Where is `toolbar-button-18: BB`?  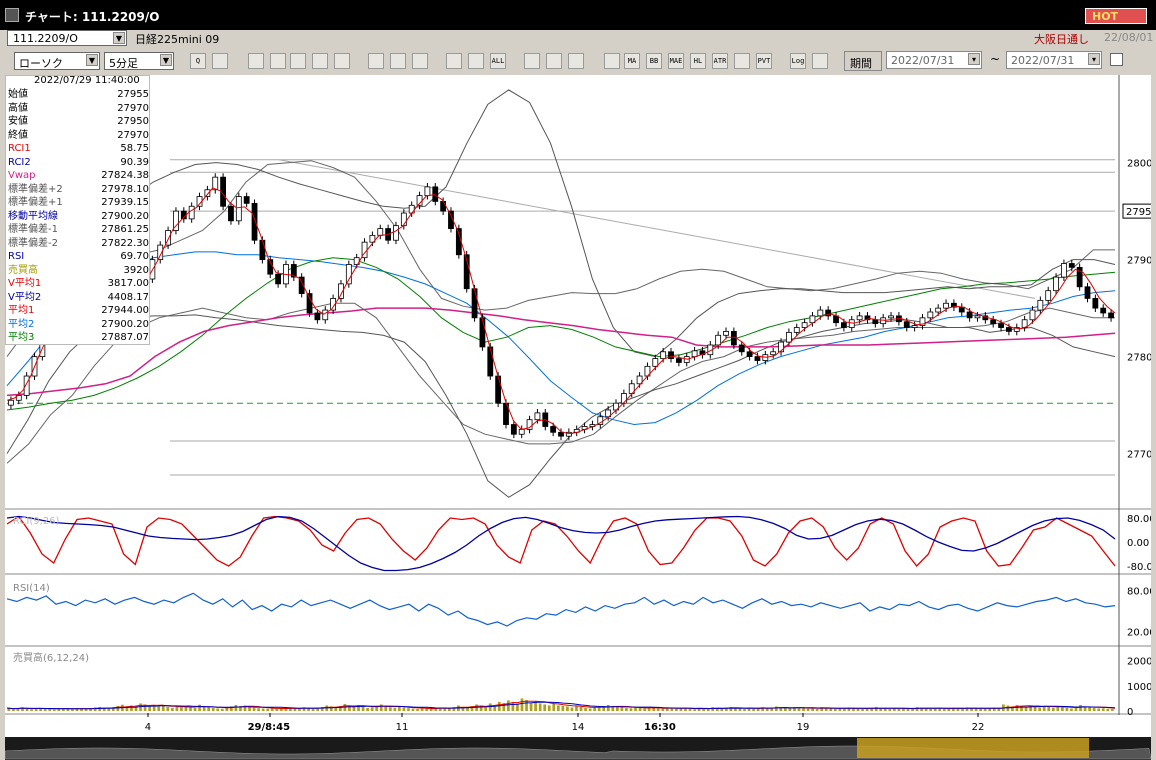
toolbar-button-18: BB is located at coordinates (654, 61).